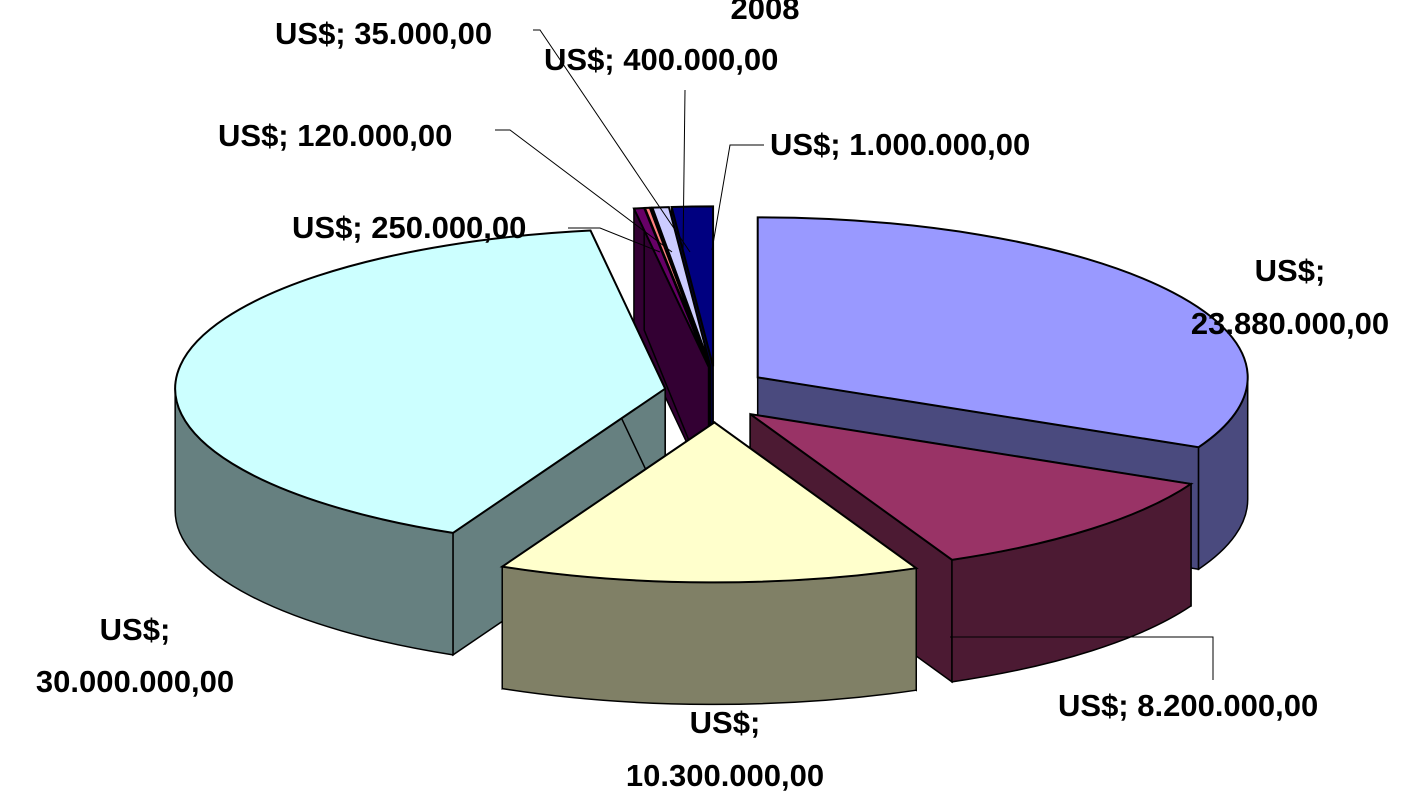 The image size is (1423, 794). Describe the element at coordinates (584, 191) in the screenshot. I see `leader-120k` at that location.